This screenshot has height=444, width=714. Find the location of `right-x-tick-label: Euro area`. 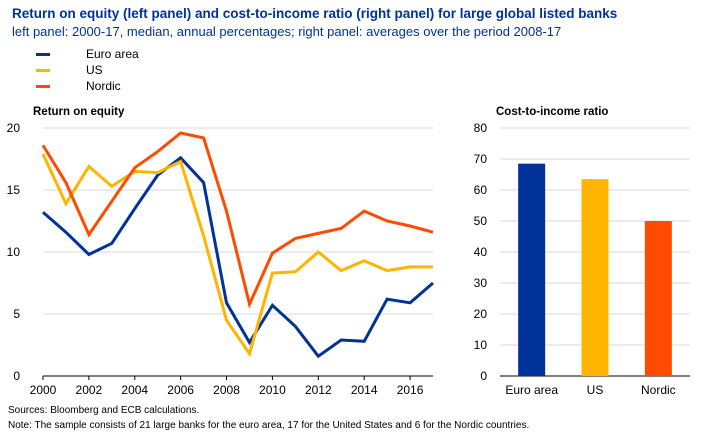

right-x-tick-label: Euro area is located at coordinates (531, 390).